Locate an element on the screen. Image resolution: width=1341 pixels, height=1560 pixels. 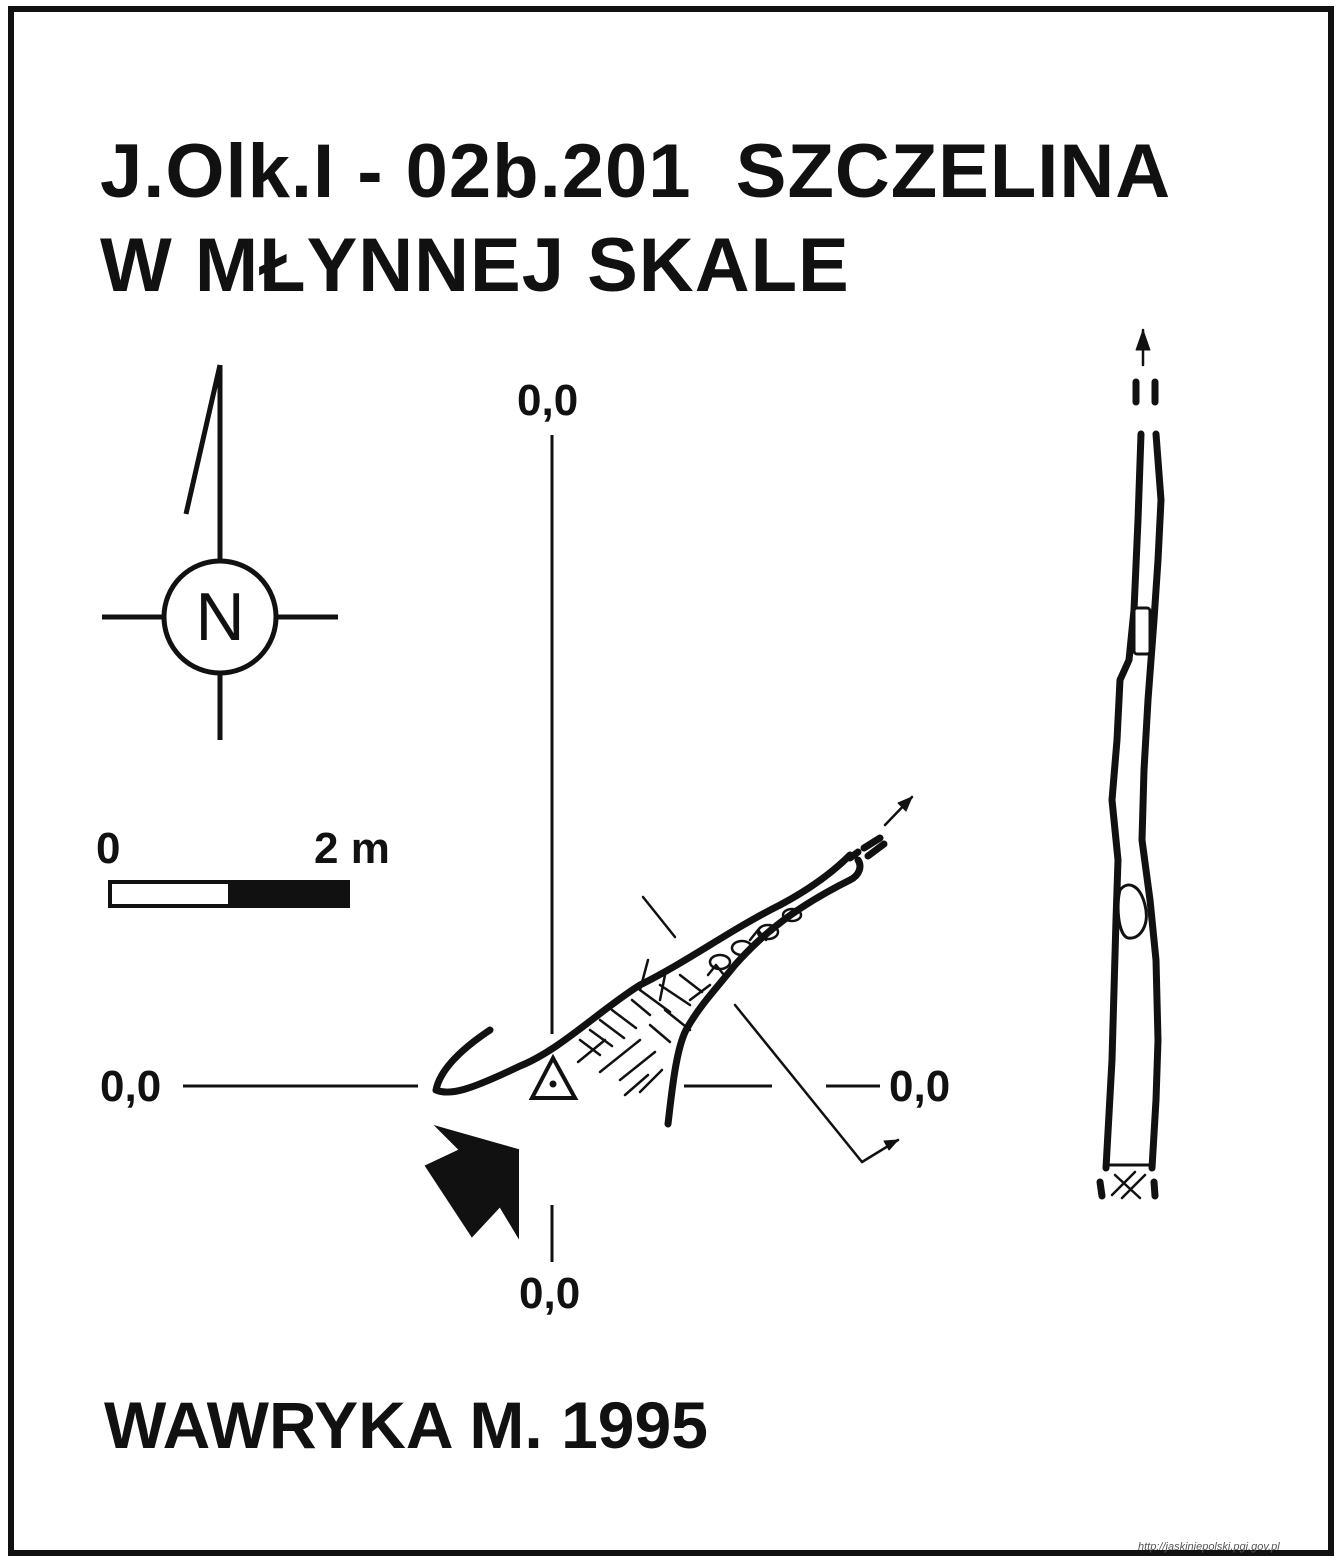
axis-label-left: 0,0 is located at coordinates (131, 1086).